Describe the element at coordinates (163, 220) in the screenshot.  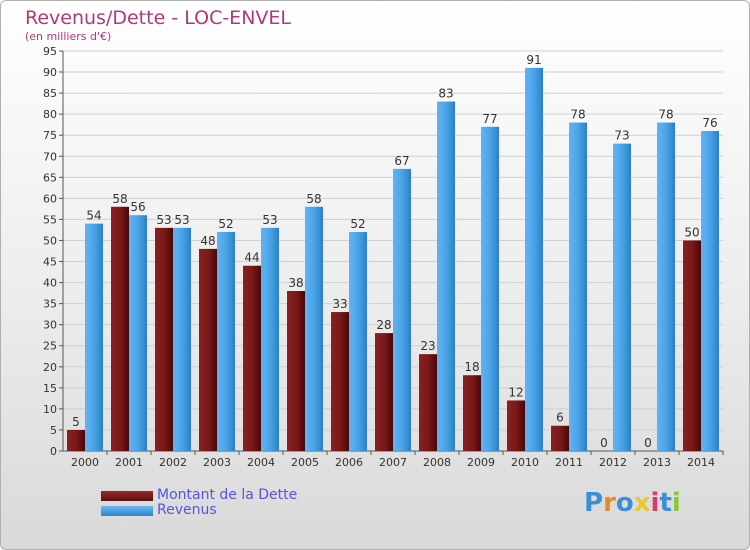
I see `data-label-dette: 53` at that location.